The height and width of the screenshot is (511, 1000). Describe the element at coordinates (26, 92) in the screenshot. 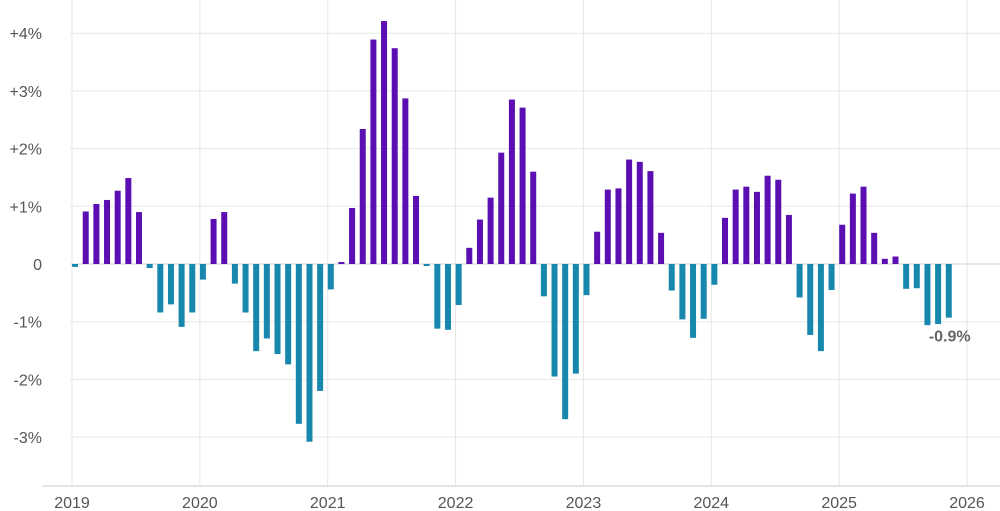

I see `y-tick-label: +3%` at that location.